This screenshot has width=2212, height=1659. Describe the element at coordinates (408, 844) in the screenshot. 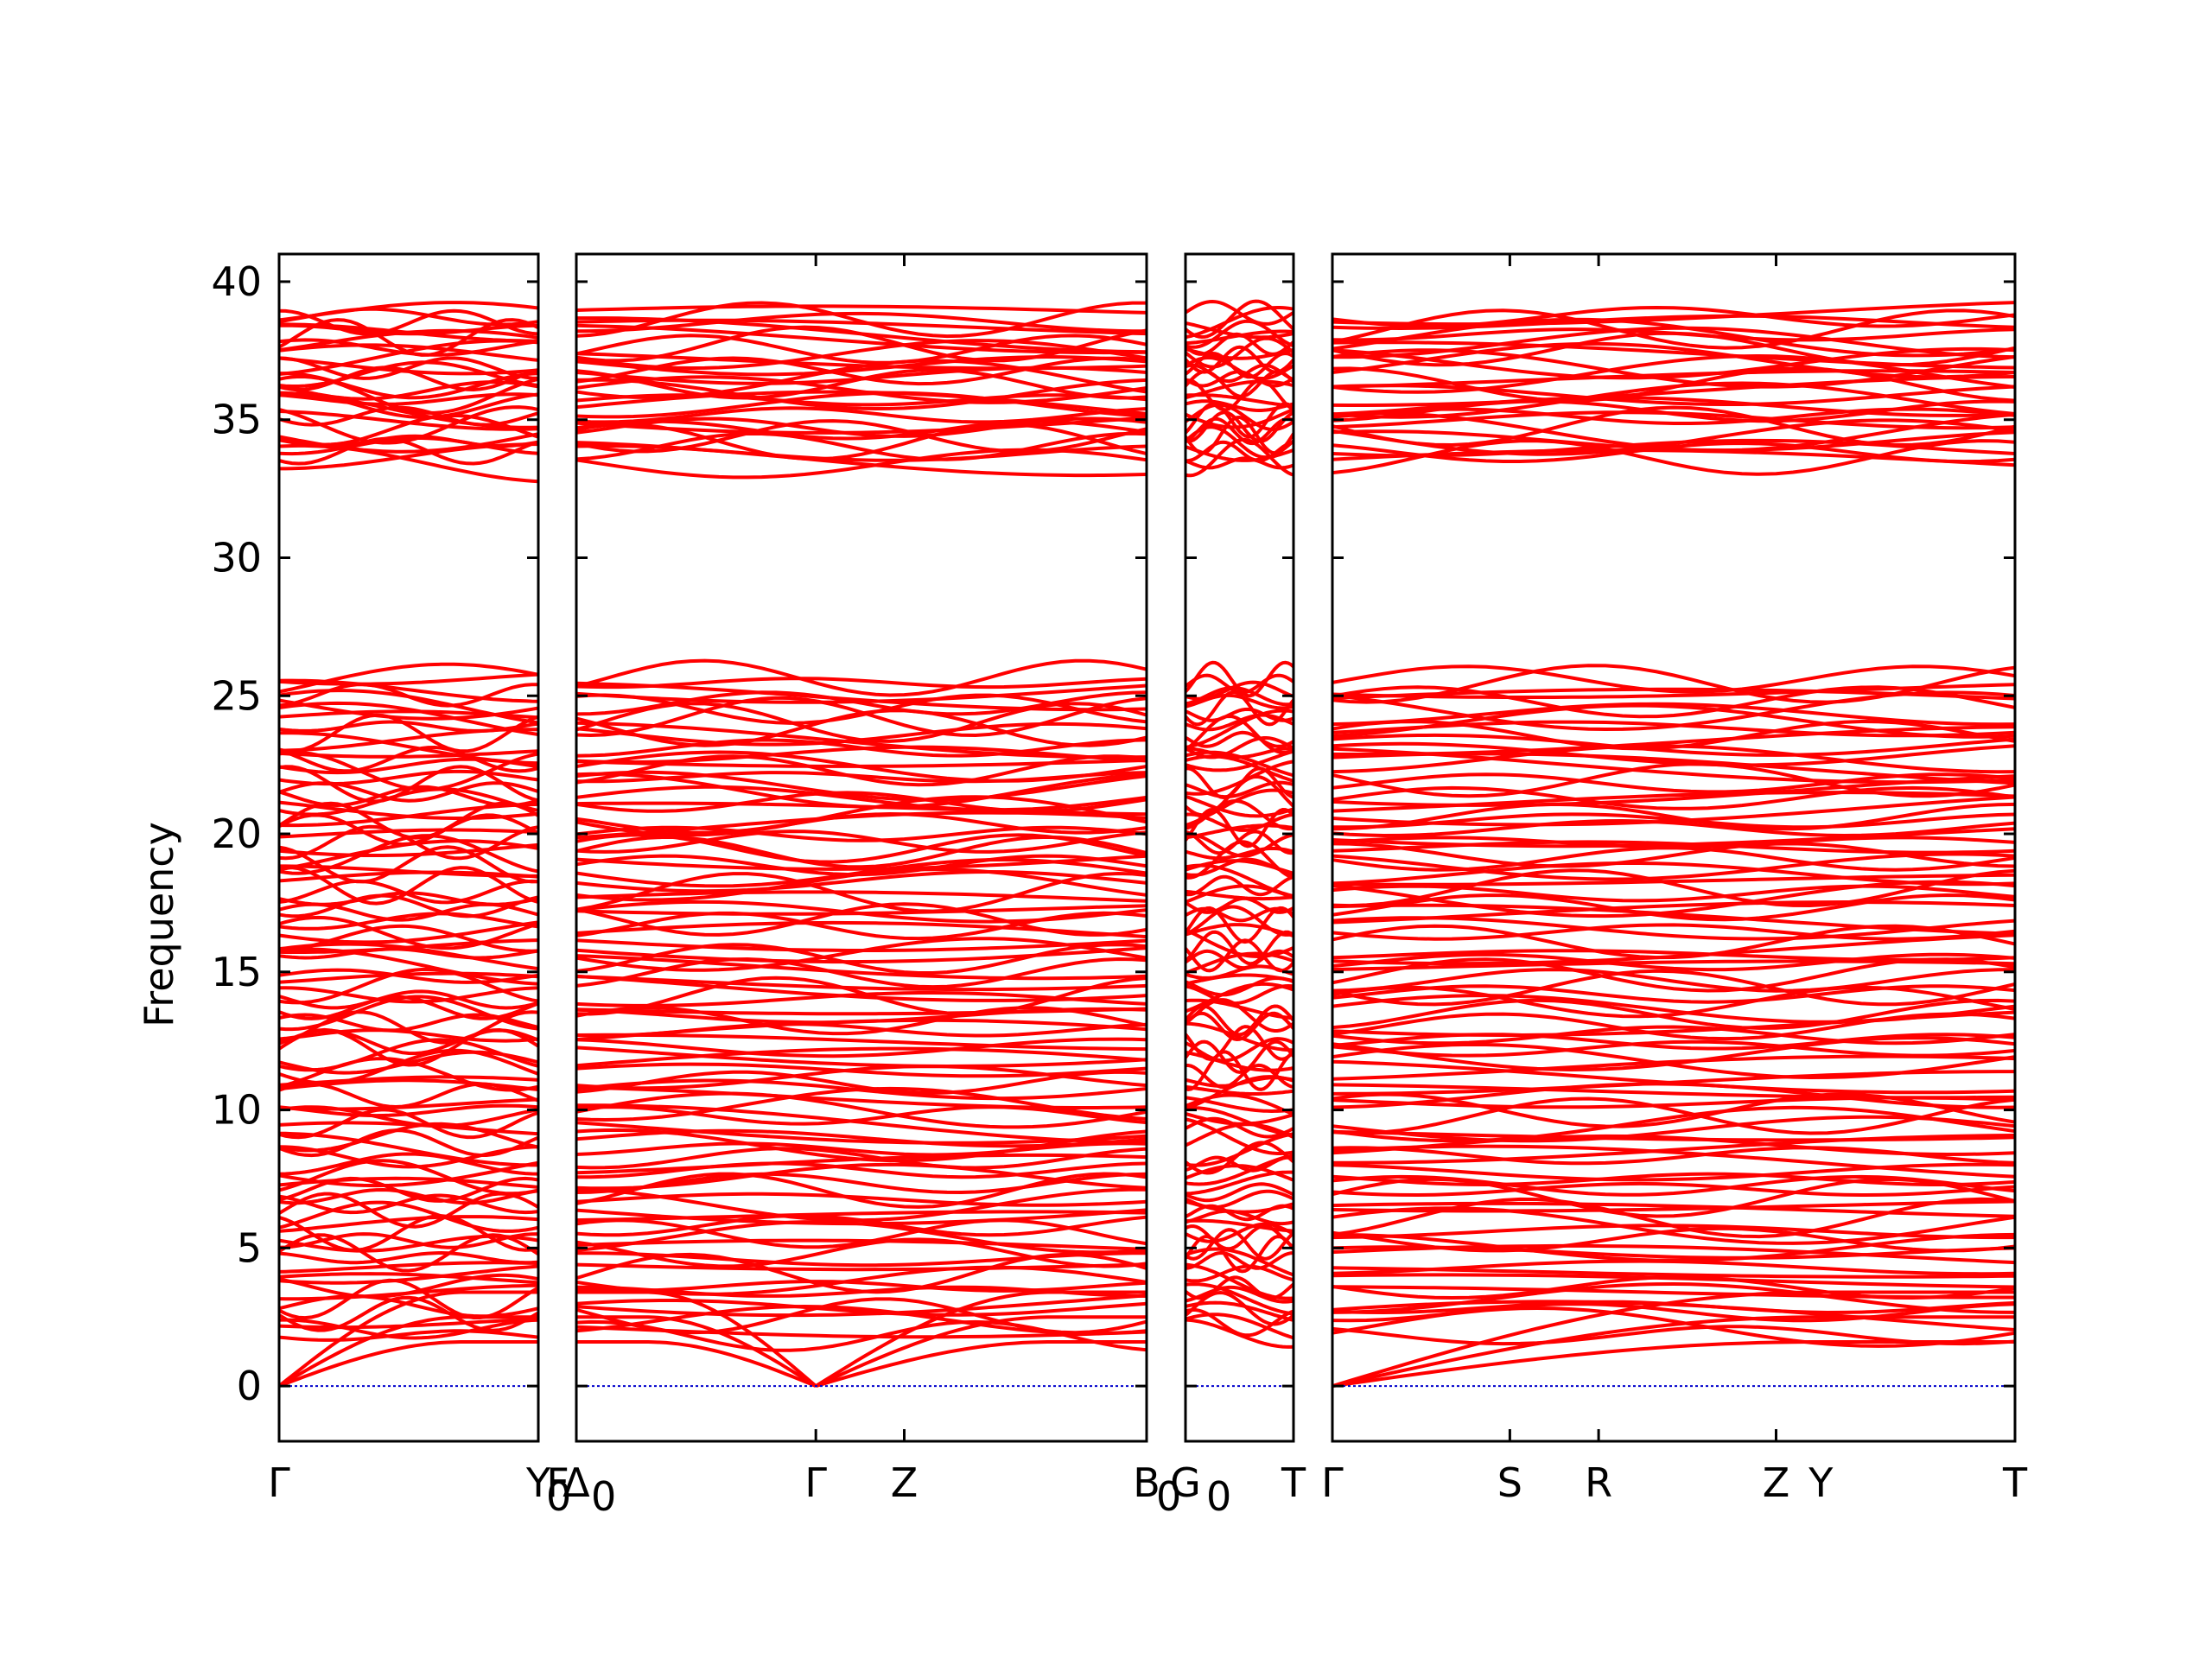

I see `panel-1-bands` at that location.